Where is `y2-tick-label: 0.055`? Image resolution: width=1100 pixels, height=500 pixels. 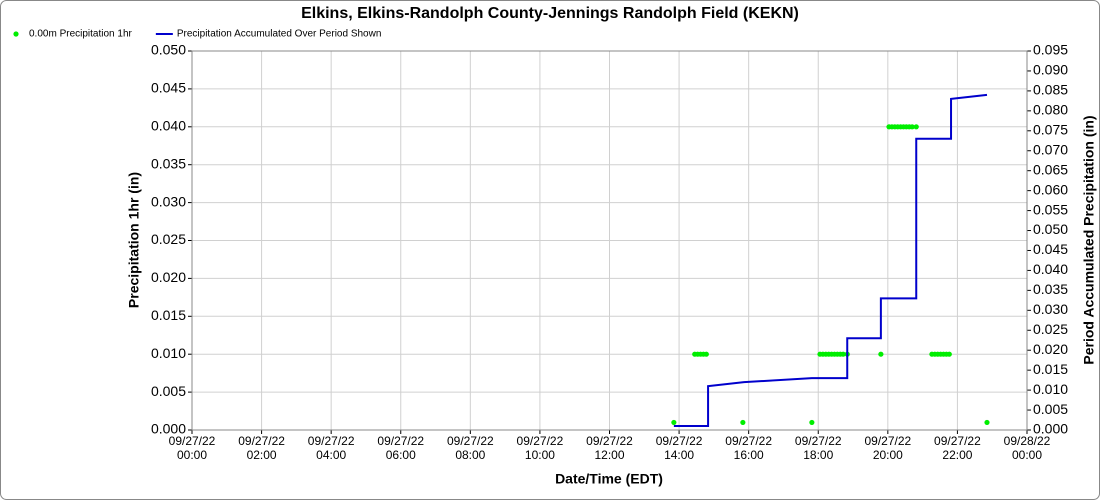 y2-tick-label: 0.055 is located at coordinates (1050, 209).